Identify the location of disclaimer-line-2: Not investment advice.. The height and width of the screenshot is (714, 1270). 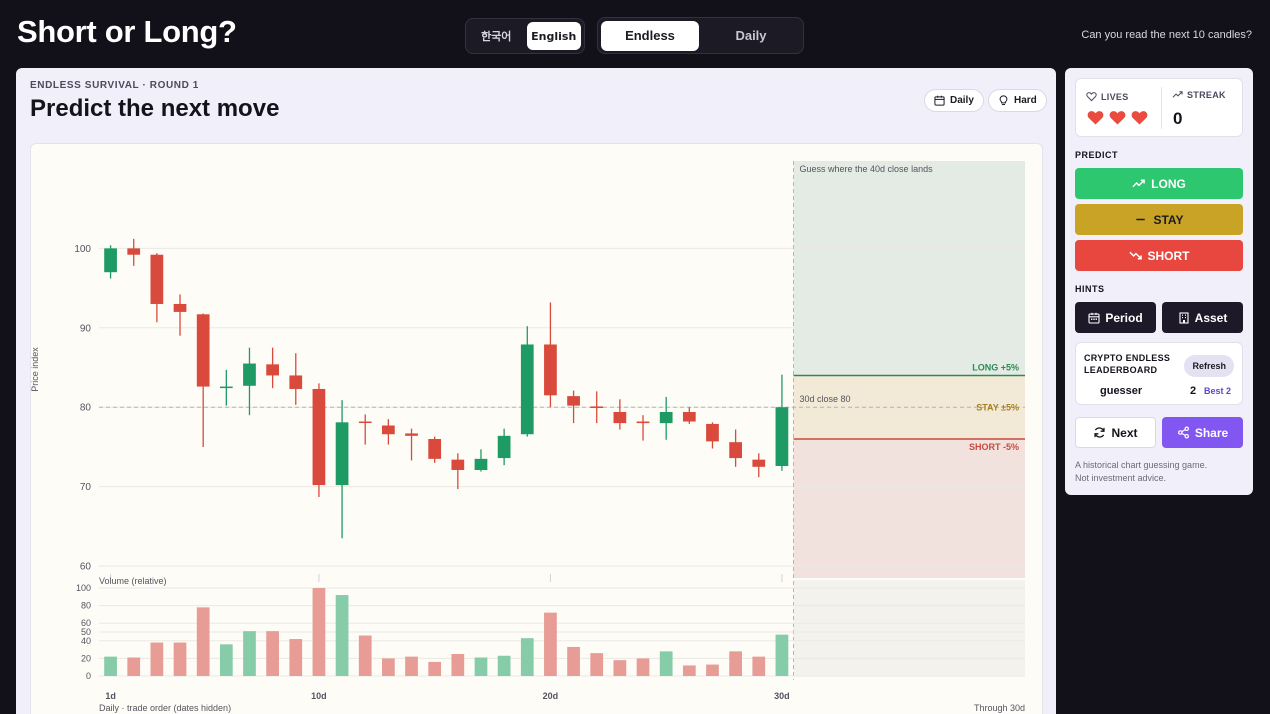
(1121, 478).